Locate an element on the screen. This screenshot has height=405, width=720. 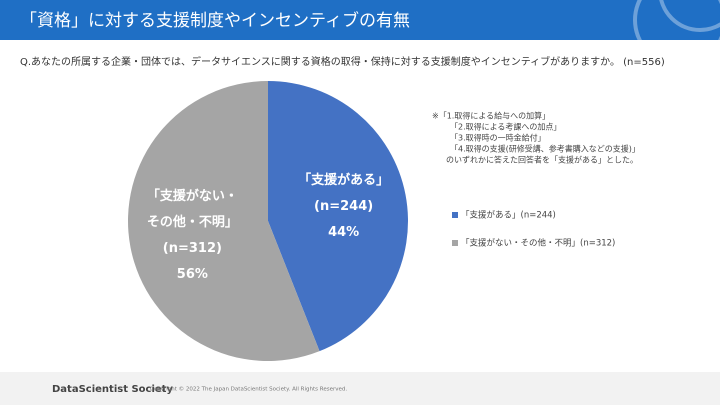
slice-label: 56% is located at coordinates (192, 274).